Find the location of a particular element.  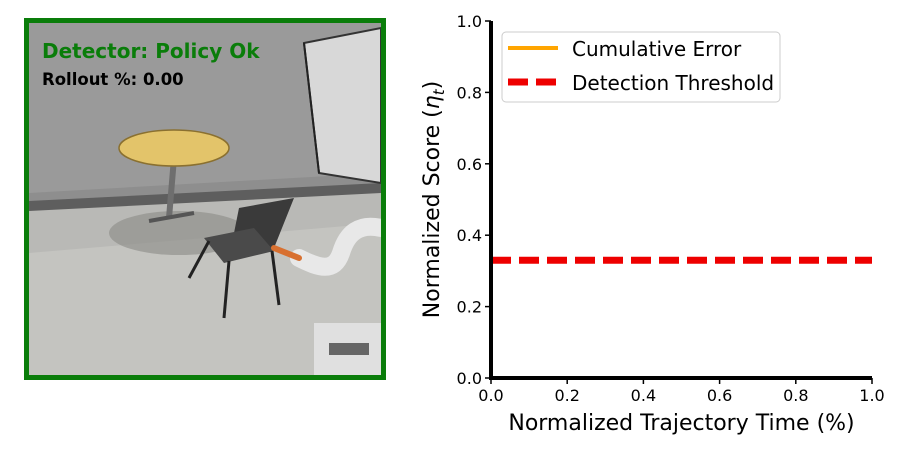

y-tick-label: 0.0 is located at coordinates (469, 378).